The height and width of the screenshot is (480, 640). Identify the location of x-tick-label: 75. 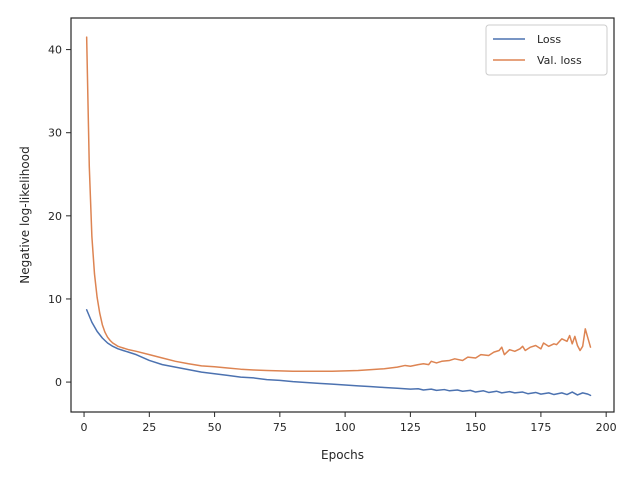
(280, 427).